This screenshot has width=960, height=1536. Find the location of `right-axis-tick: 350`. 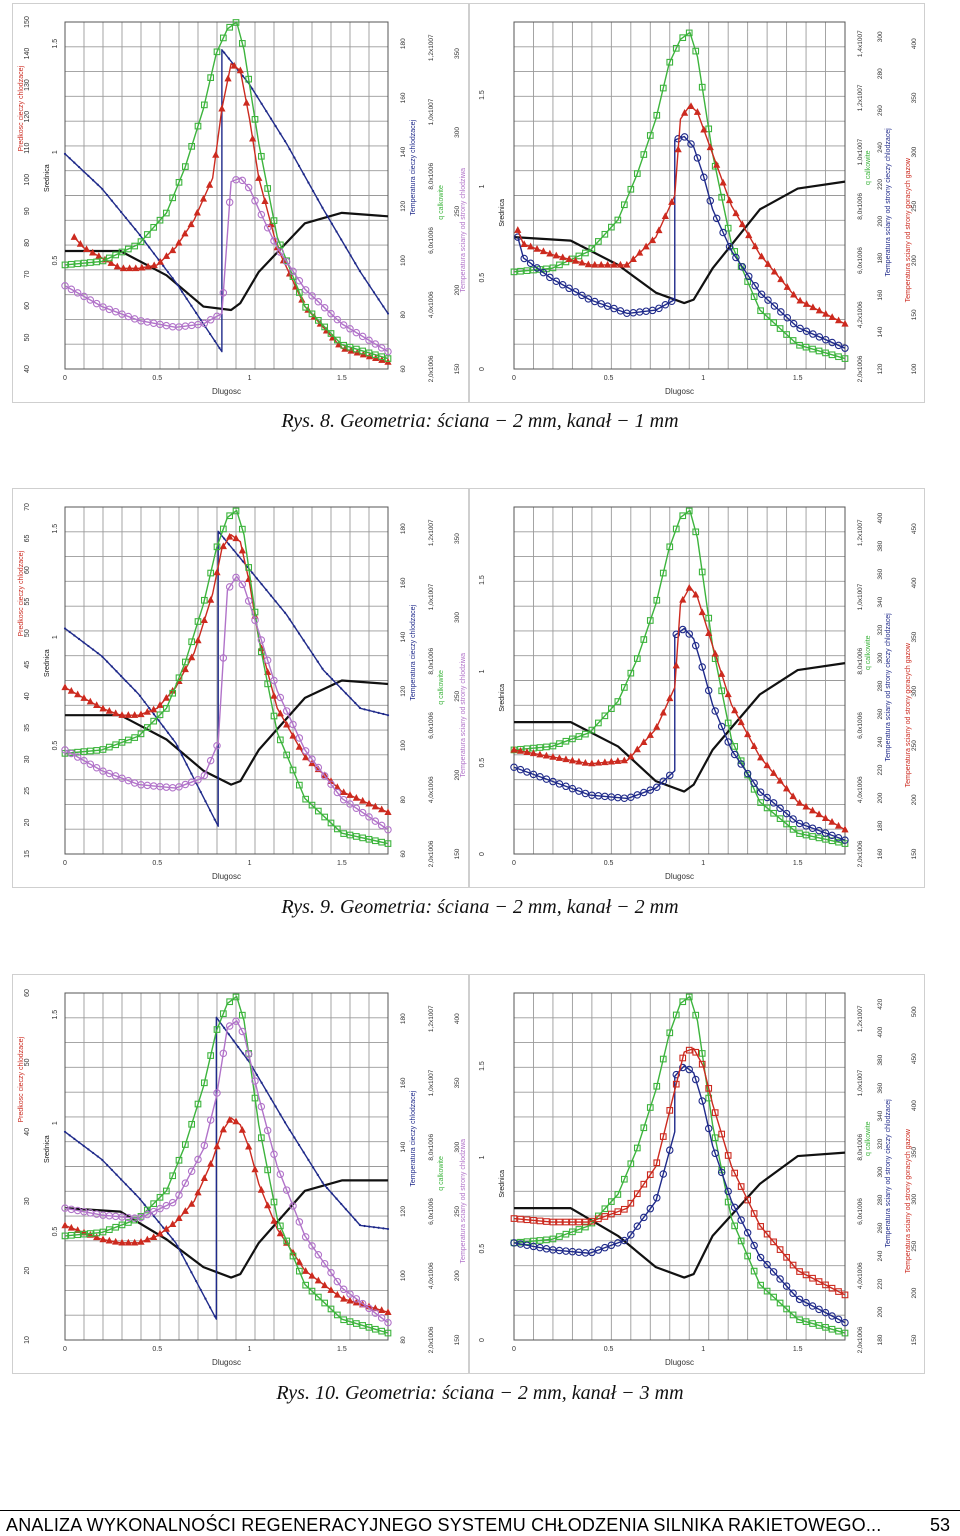

right-axis-tick: 350 is located at coordinates (457, 1082).